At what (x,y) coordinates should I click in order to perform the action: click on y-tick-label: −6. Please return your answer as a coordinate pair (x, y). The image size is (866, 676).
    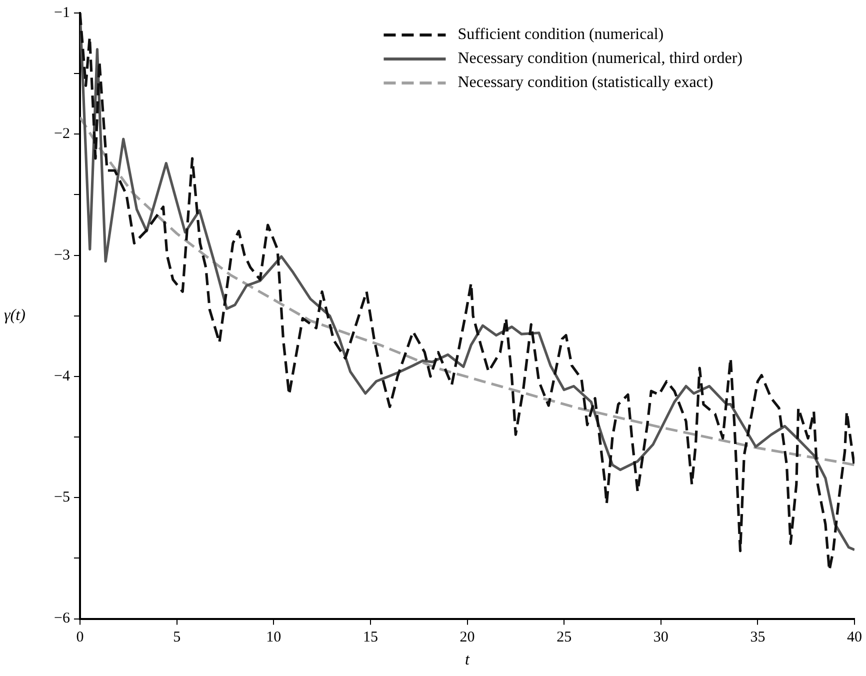
    Looking at the image, I should click on (62, 618).